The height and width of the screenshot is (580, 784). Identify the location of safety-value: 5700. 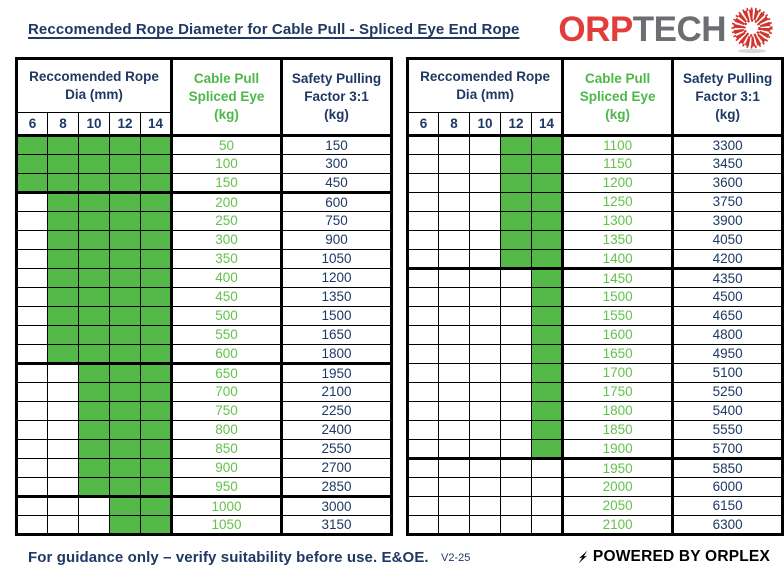
(727, 449).